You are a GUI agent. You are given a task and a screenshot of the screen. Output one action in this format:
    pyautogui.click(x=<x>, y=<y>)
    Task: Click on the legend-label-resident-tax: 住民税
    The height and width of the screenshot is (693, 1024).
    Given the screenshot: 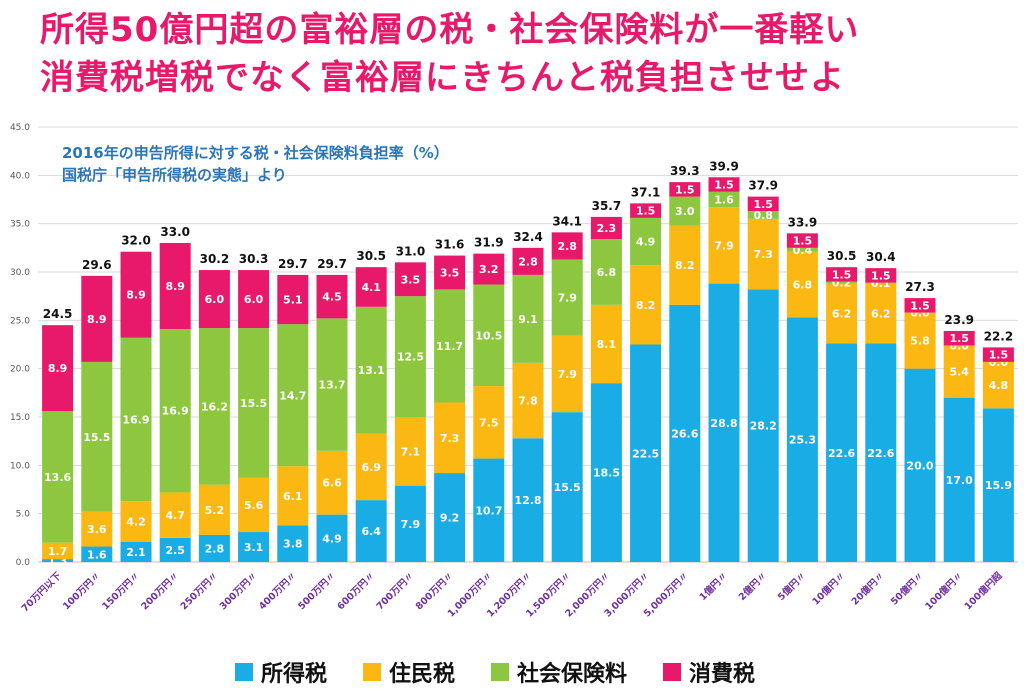 What is the action you would take?
    pyautogui.click(x=422, y=674)
    